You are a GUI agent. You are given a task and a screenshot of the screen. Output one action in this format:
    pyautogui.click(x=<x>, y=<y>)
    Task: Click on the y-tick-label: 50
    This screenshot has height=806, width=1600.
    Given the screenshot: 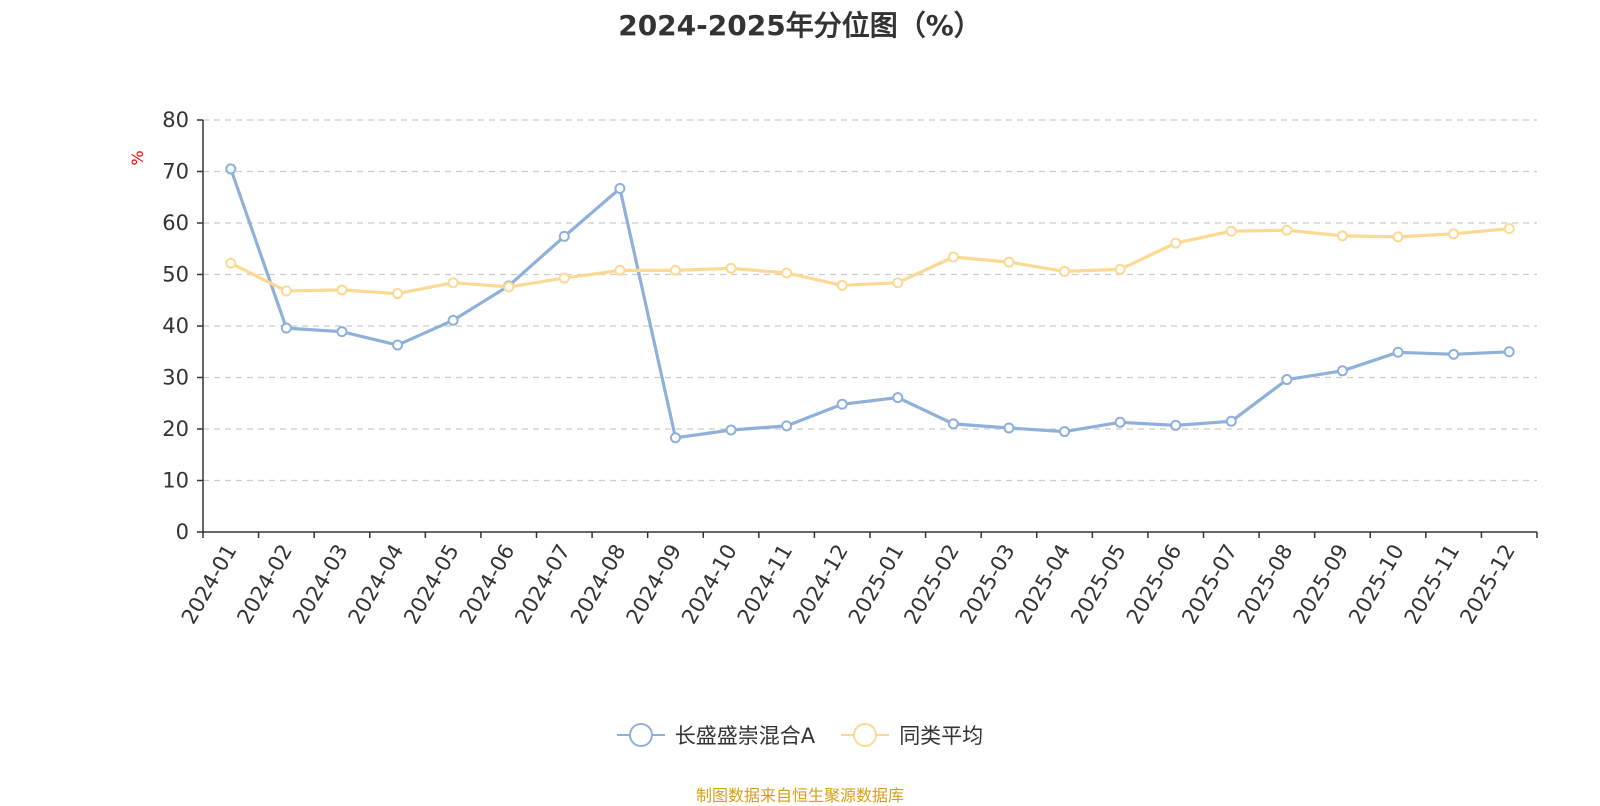 What is the action you would take?
    pyautogui.click(x=175, y=275)
    